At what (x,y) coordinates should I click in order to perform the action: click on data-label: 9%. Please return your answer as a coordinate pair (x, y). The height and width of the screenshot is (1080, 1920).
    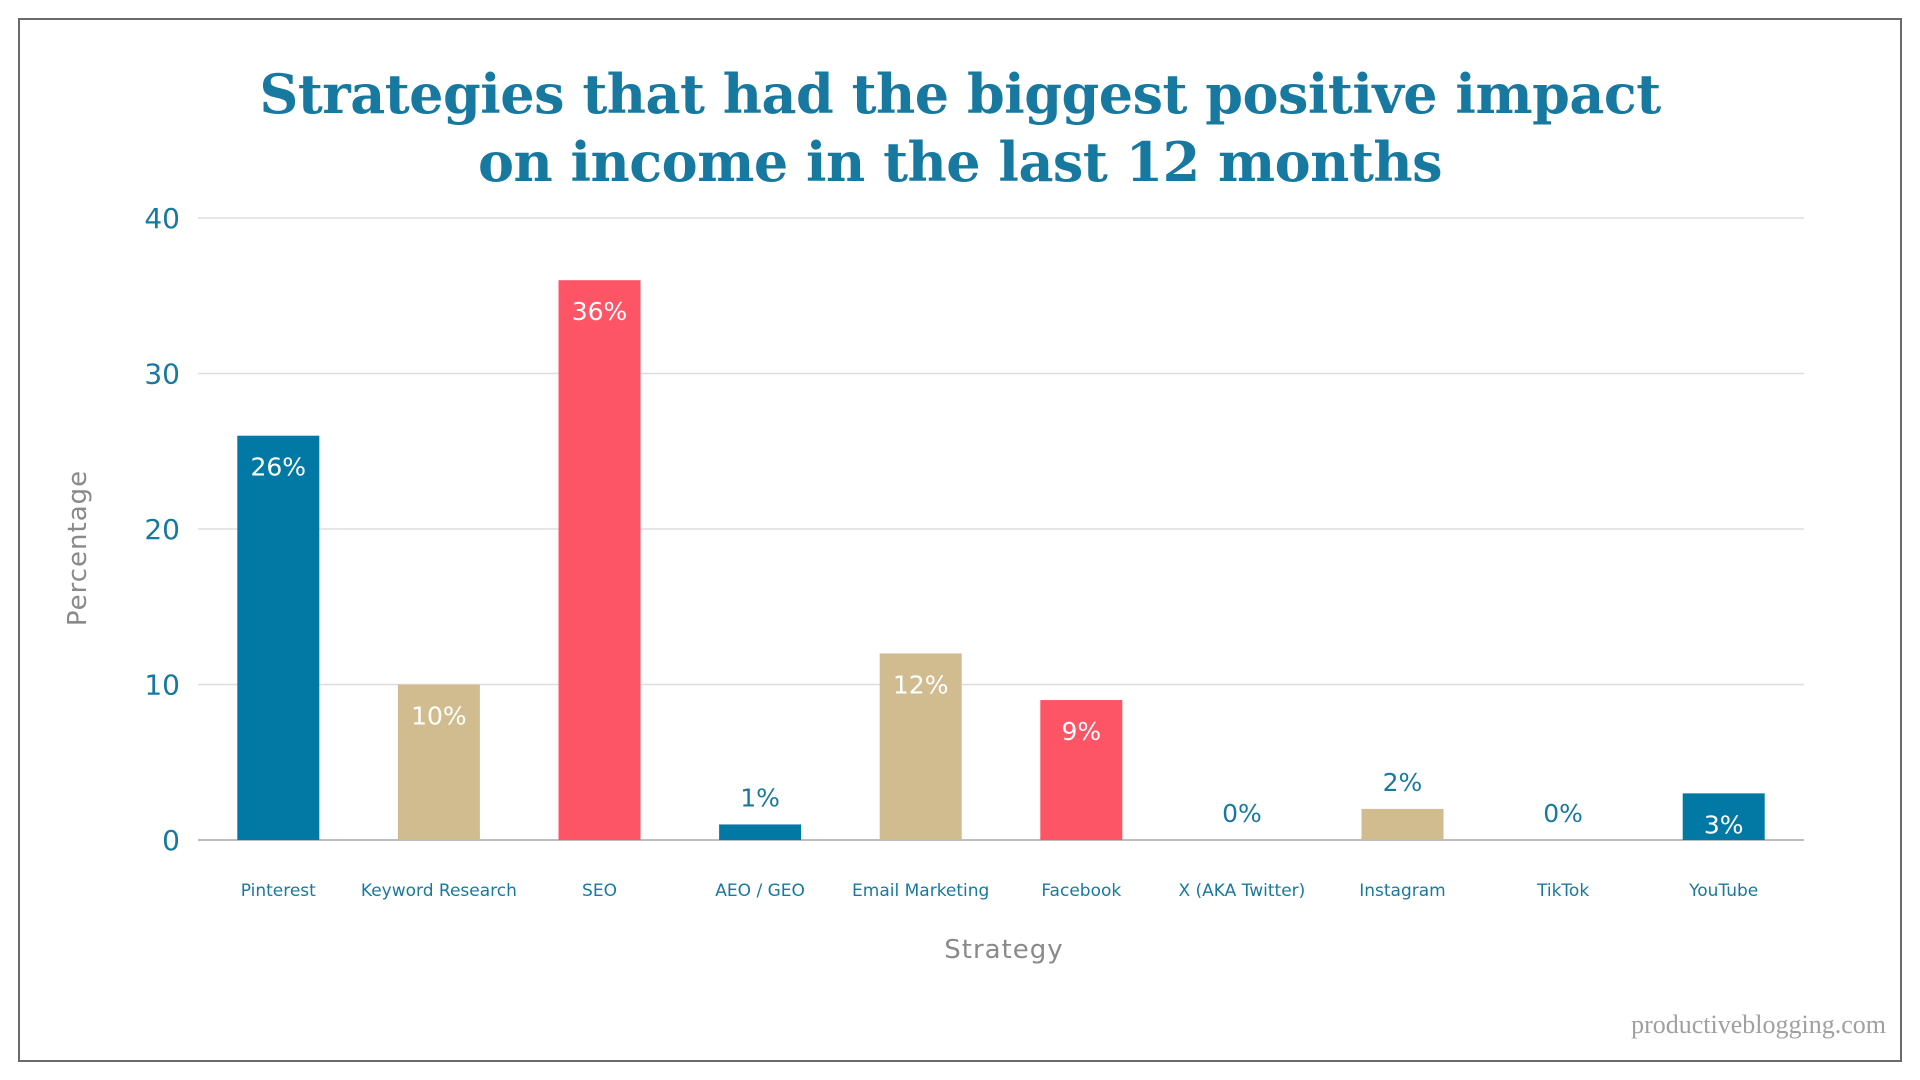
    Looking at the image, I should click on (1081, 731).